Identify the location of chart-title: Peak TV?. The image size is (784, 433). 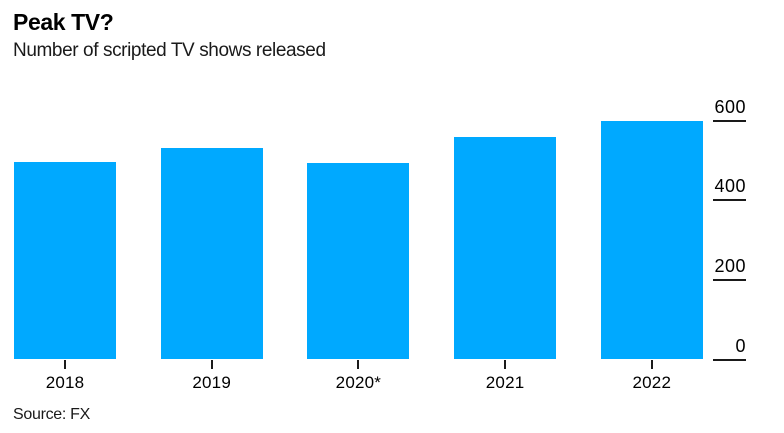
(63, 22).